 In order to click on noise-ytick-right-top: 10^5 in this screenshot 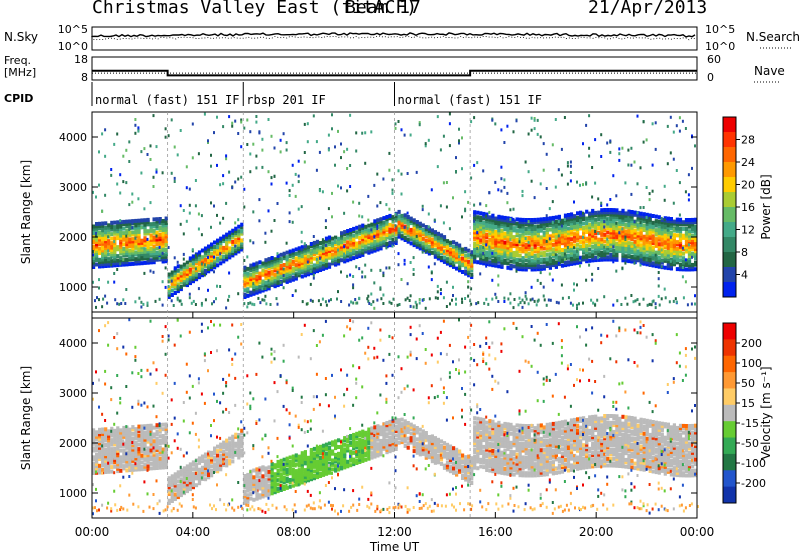, I will do `click(720, 29)`.